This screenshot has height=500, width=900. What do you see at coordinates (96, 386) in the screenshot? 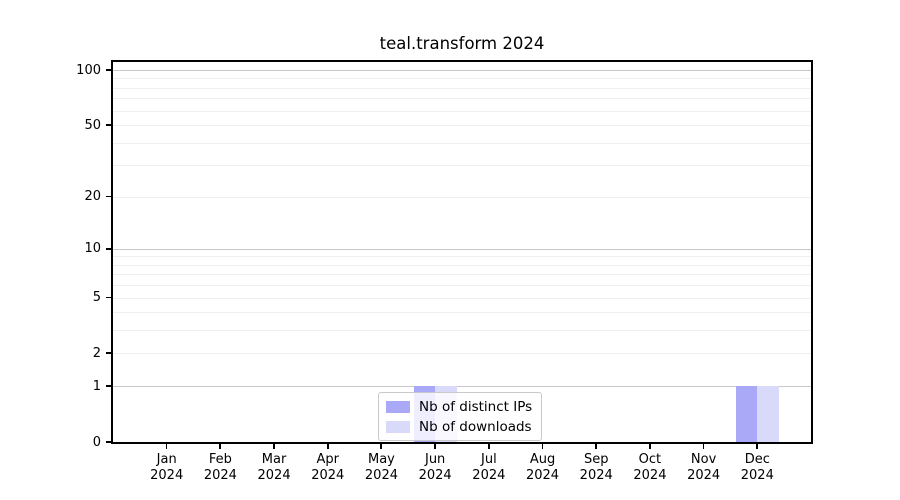
I see `y-tick-label: 1` at bounding box center [96, 386].